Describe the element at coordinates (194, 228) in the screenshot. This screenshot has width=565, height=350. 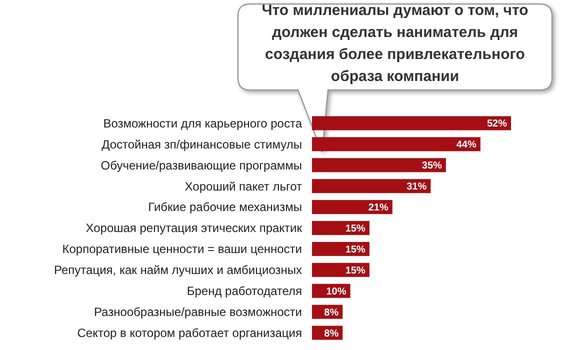
I see `y-tick-label: Хорошая репутация этических практик` at that location.